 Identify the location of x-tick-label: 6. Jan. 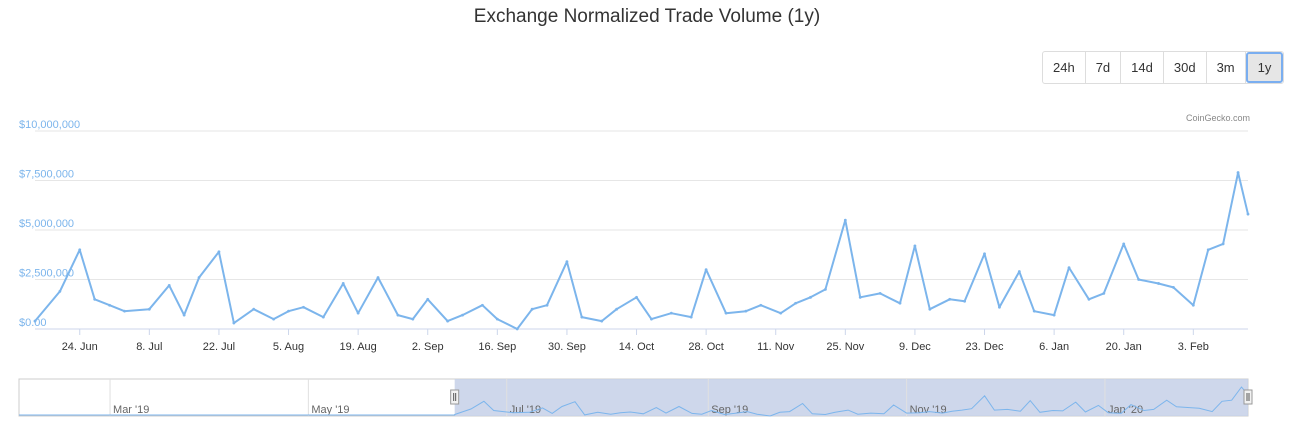
(1054, 347).